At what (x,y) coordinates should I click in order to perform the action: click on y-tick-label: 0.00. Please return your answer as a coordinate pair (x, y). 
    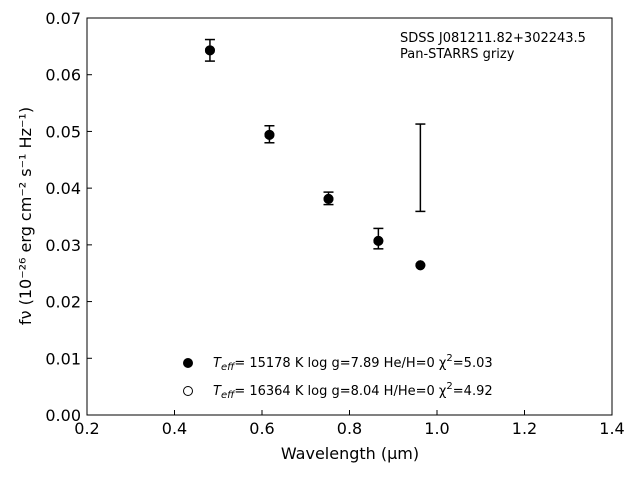
    Looking at the image, I should click on (63, 415).